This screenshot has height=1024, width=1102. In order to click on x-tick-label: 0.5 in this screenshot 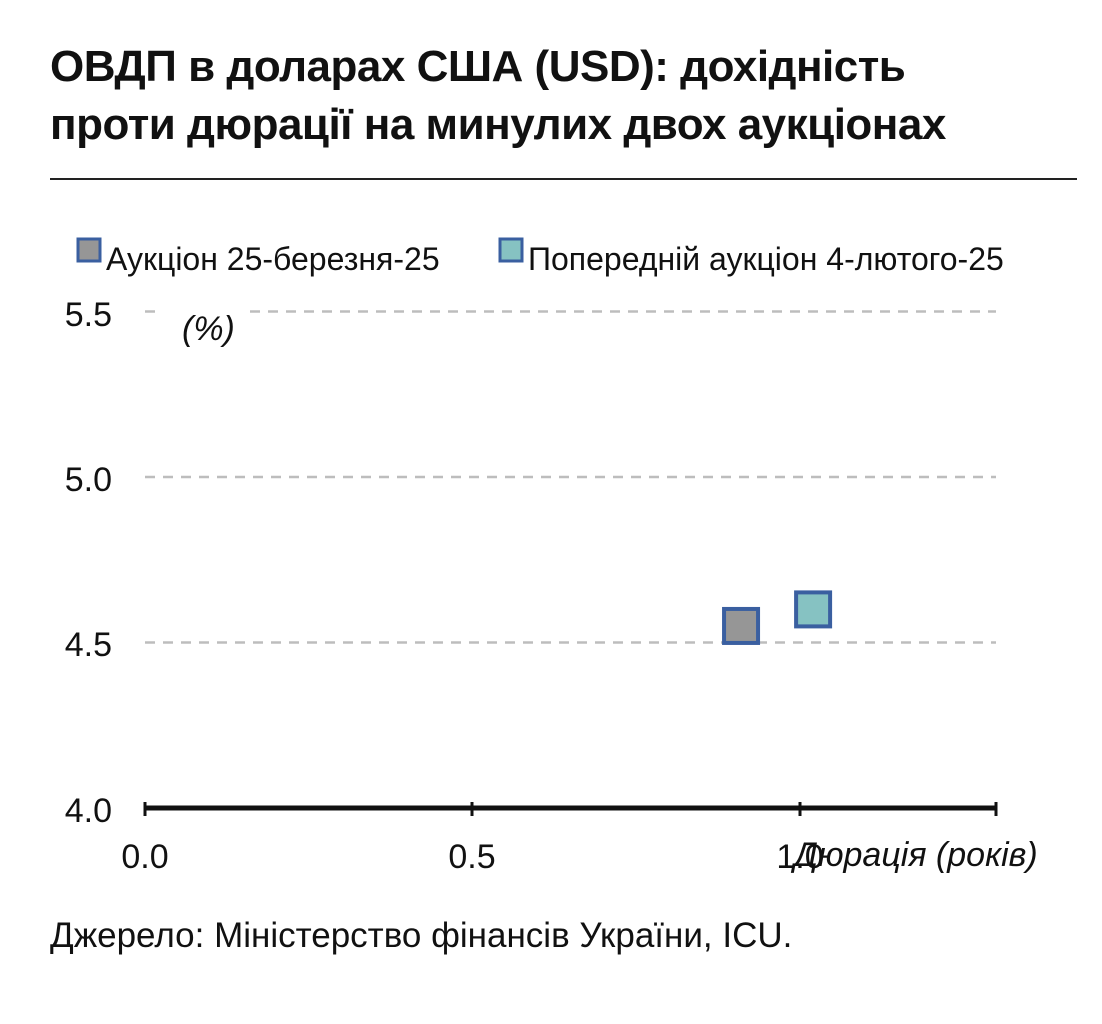, I will do `click(471, 857)`.